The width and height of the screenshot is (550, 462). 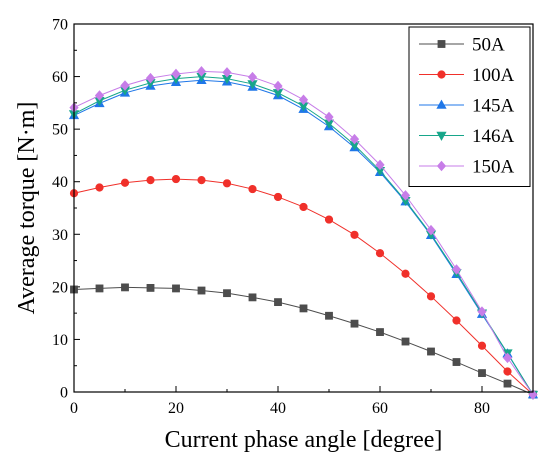 I want to click on legend-item: 50A, so click(x=462, y=45).